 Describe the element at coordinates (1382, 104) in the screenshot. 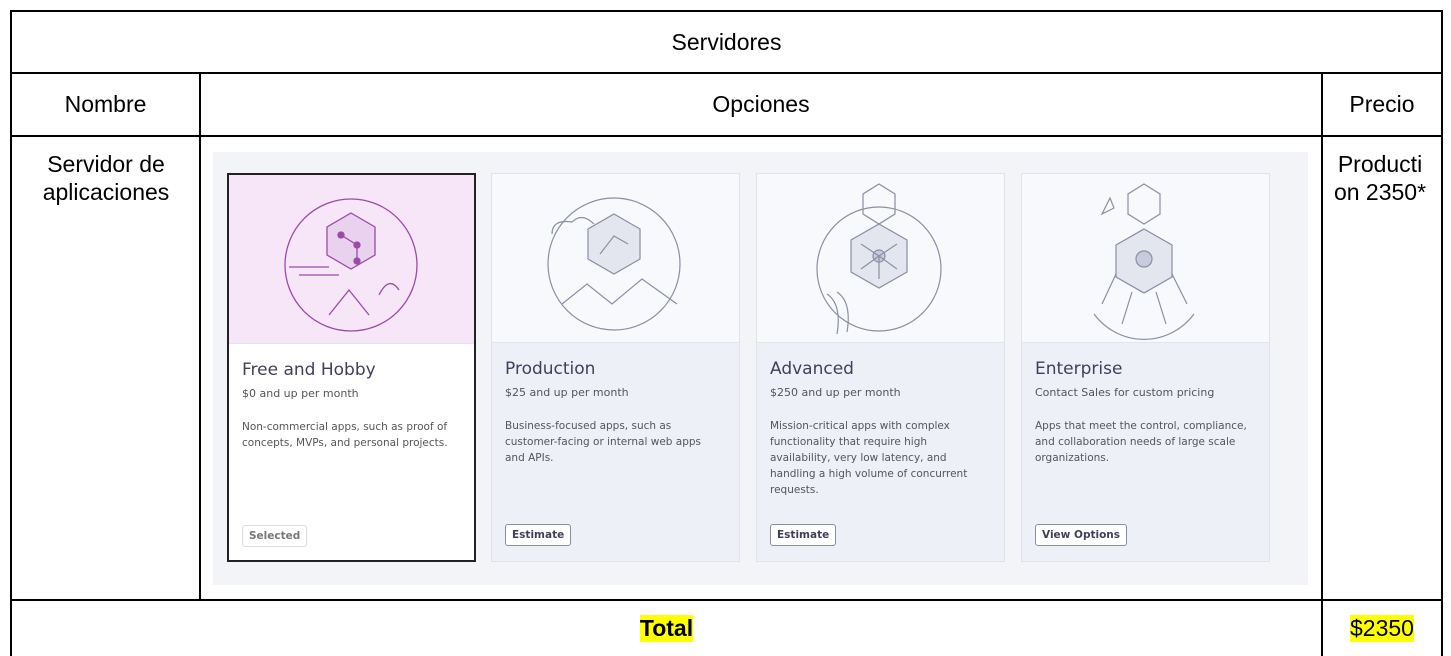

I see `column-header: Precio` at that location.